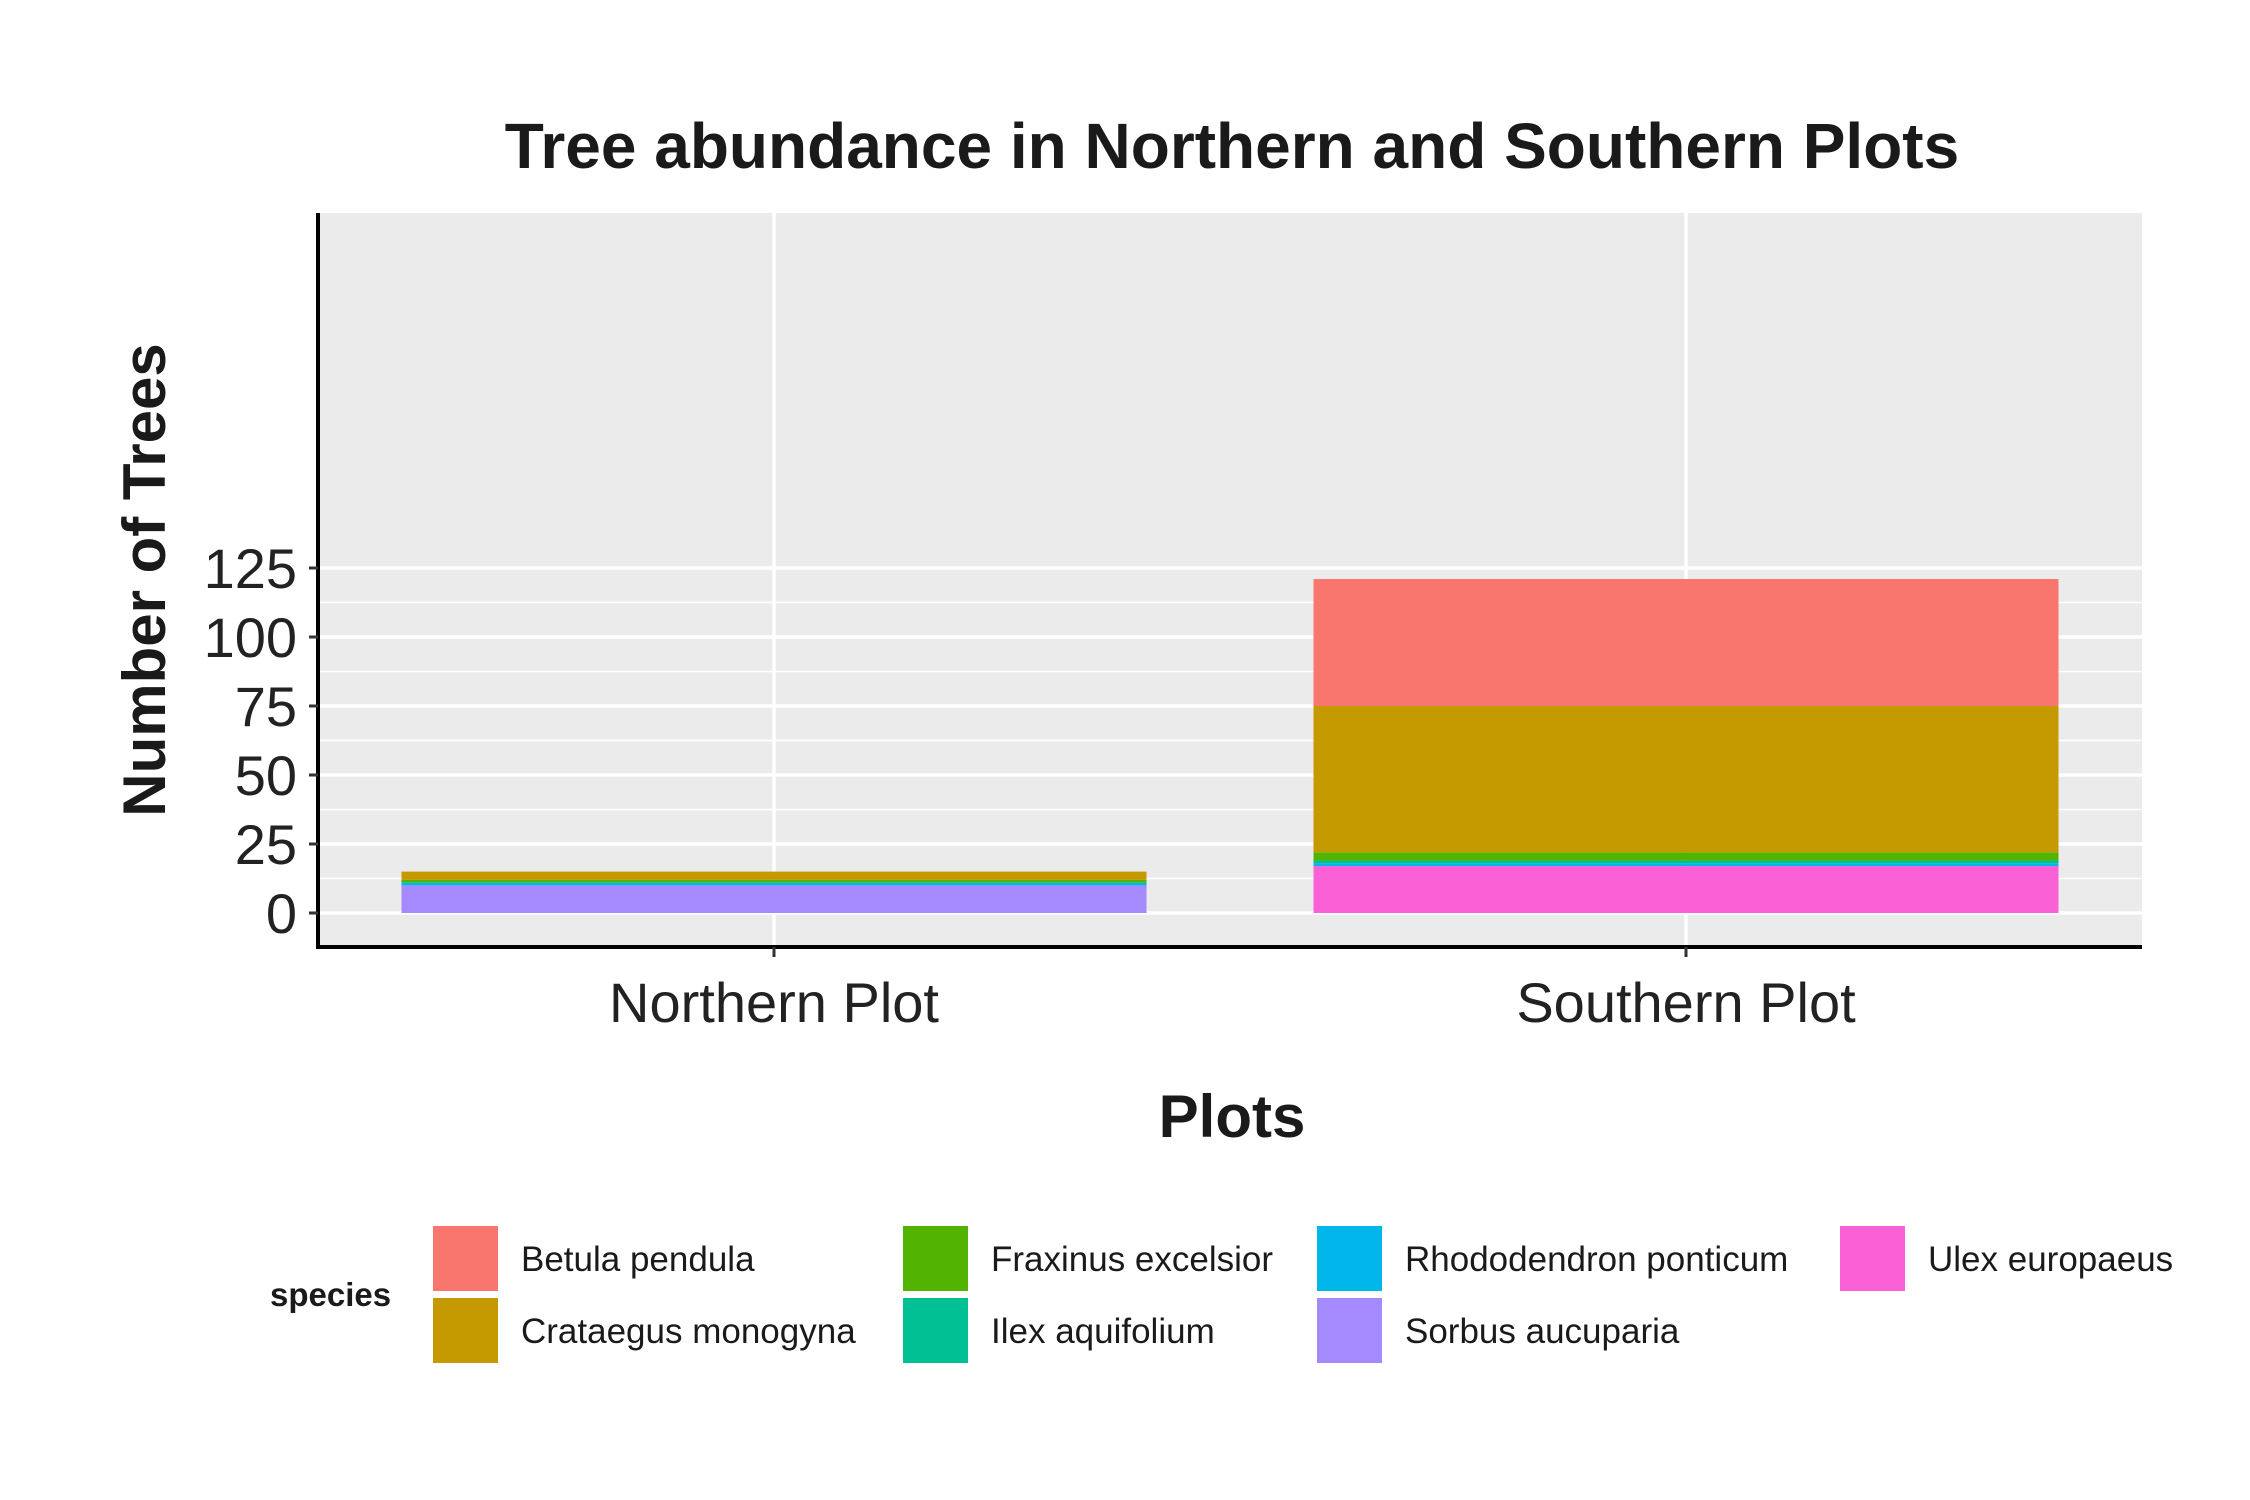 The height and width of the screenshot is (1500, 2250). I want to click on y-tick-label: 125, so click(250, 568).